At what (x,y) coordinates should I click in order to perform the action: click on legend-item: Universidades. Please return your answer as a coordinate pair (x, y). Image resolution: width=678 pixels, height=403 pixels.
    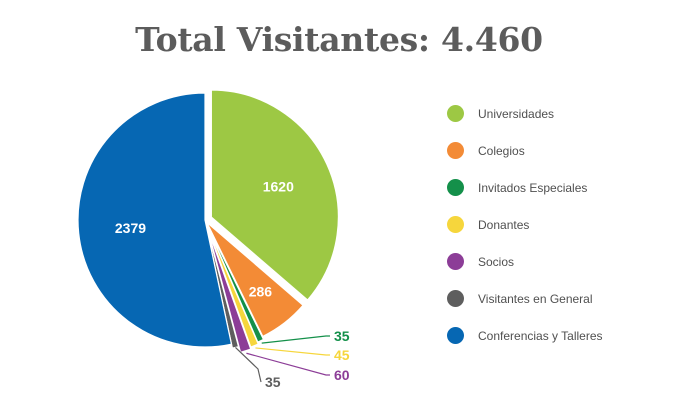
    Looking at the image, I should click on (525, 113).